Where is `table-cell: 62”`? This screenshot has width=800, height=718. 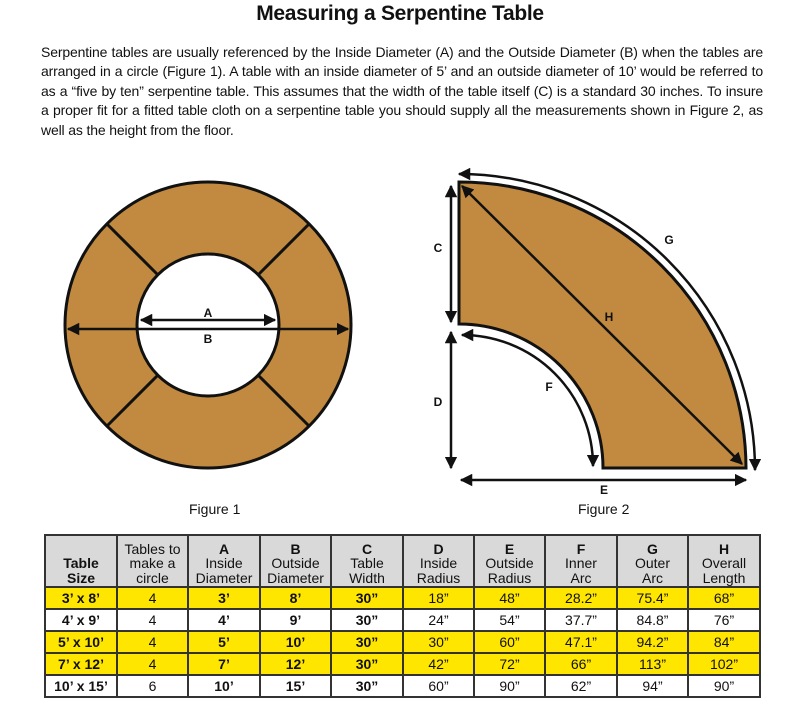 table-cell: 62” is located at coordinates (581, 686).